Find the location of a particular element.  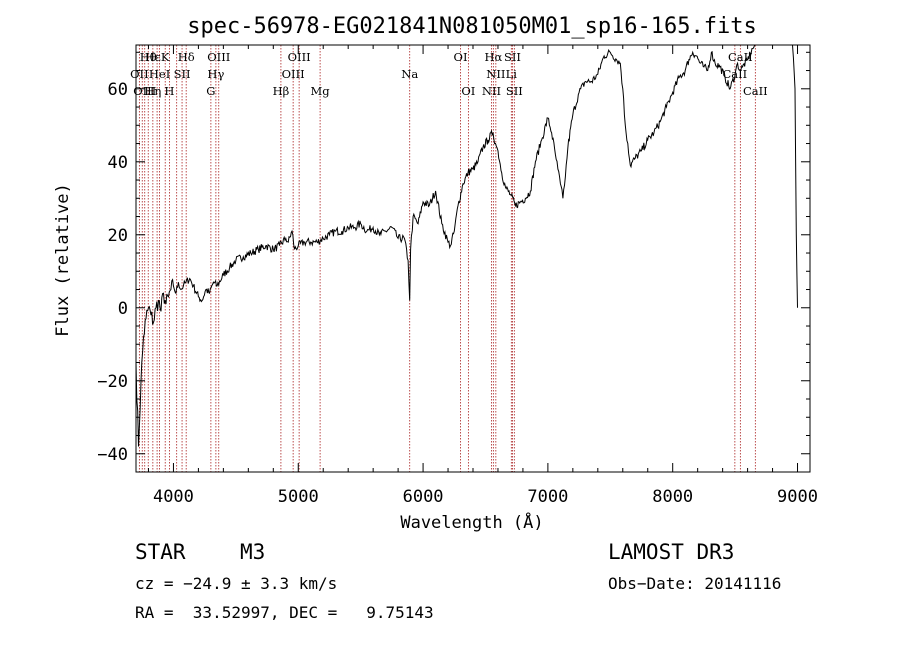

spectral-line-label: Mg is located at coordinates (321, 91).